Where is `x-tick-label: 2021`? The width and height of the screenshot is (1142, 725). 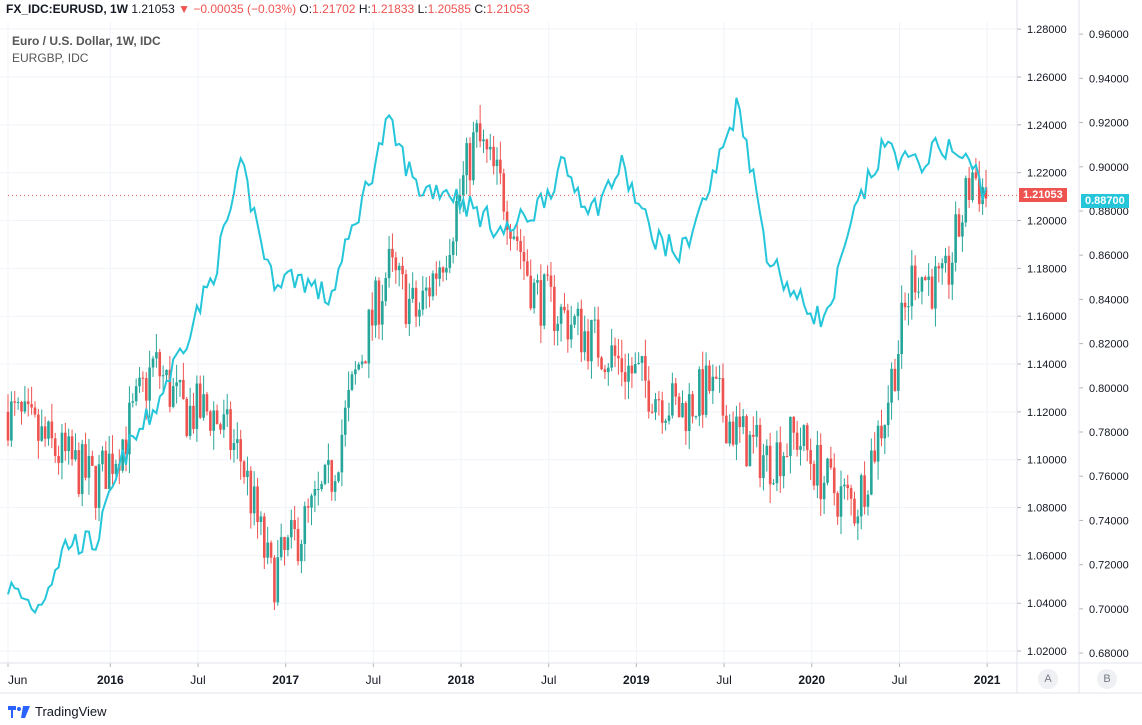
x-tick-label: 2021 is located at coordinates (987, 680).